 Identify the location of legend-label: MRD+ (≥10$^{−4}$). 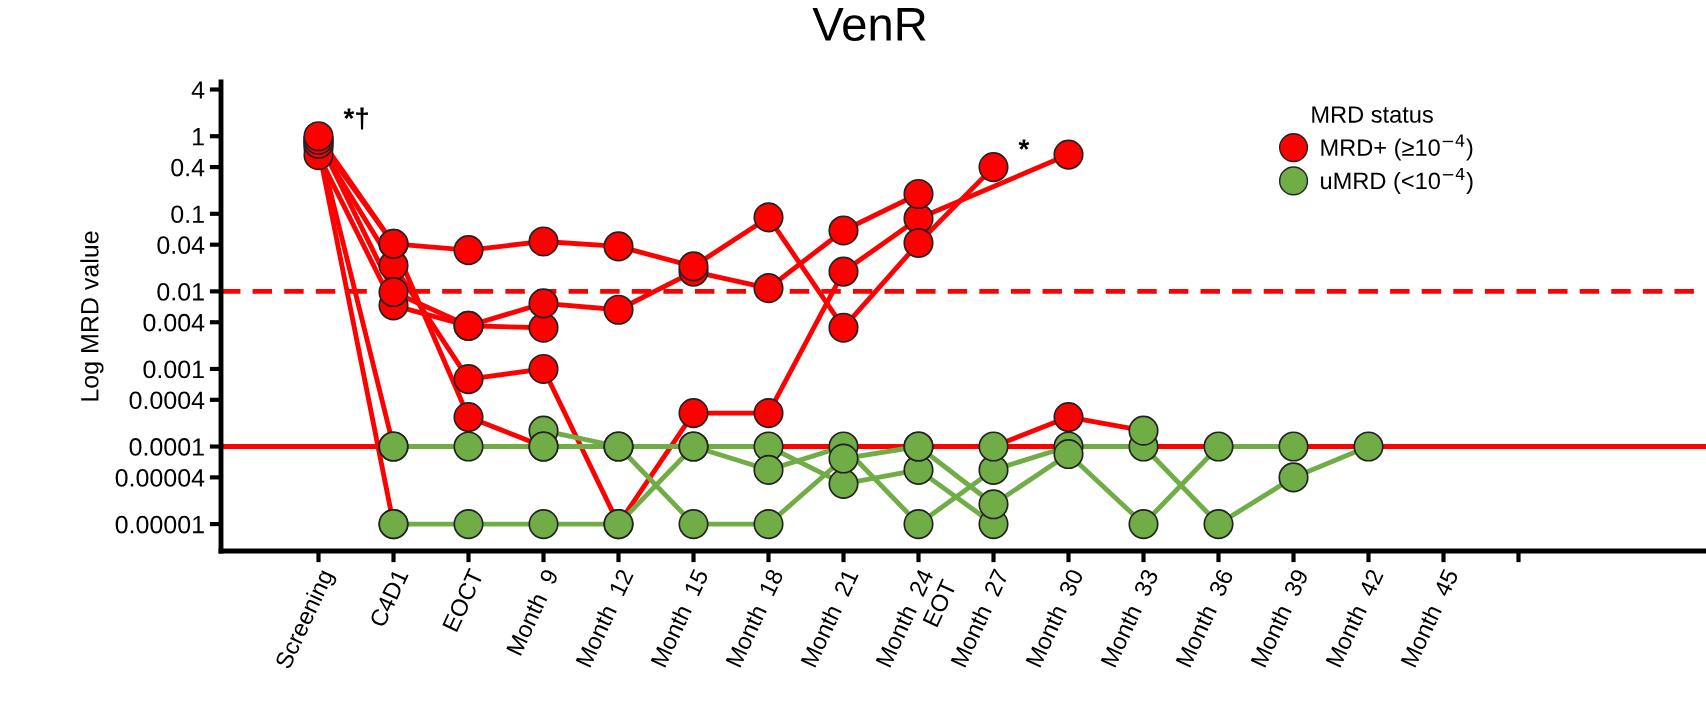
(1397, 147).